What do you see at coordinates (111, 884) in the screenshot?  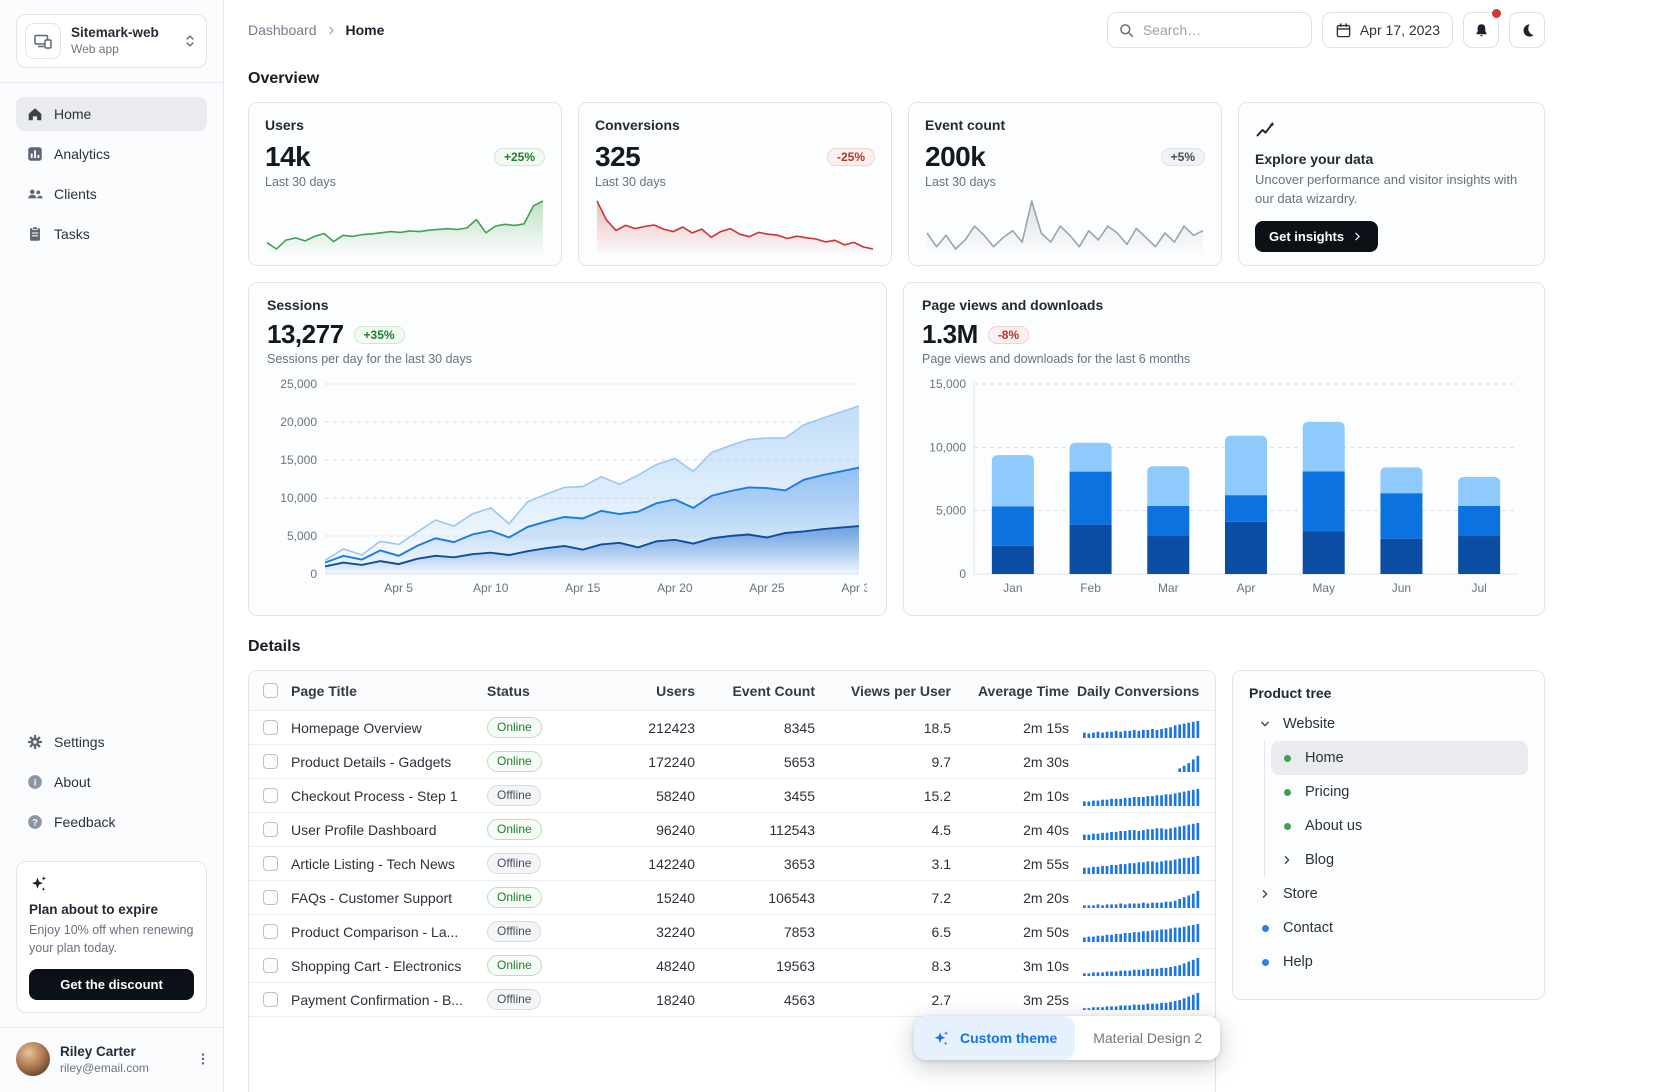 I see `sparkle-icon` at bounding box center [111, 884].